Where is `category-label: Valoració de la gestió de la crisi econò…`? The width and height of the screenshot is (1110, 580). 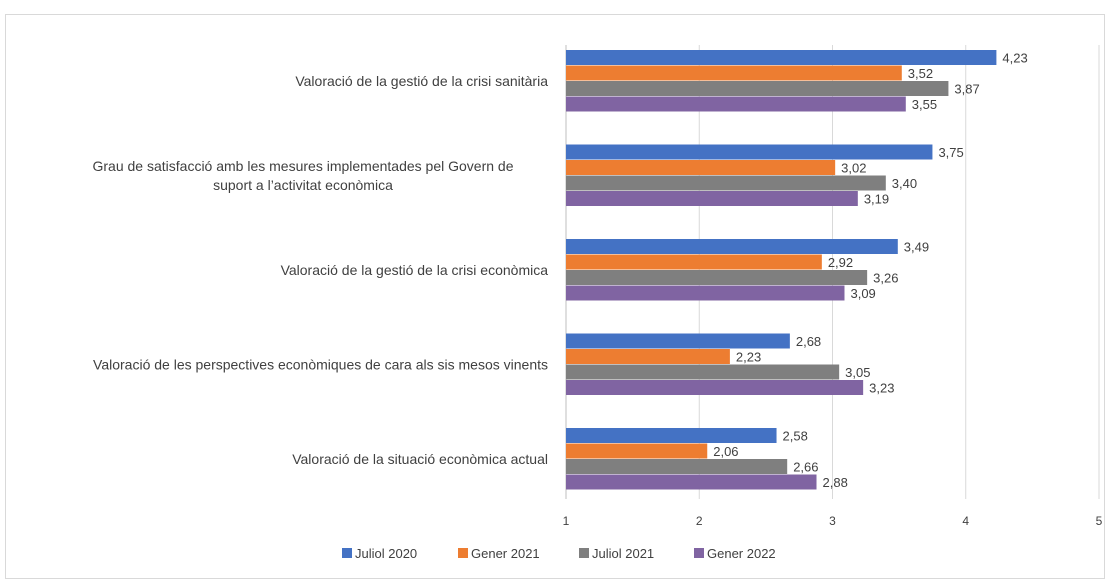 category-label: Valoració de la gestió de la crisi econò… is located at coordinates (415, 270).